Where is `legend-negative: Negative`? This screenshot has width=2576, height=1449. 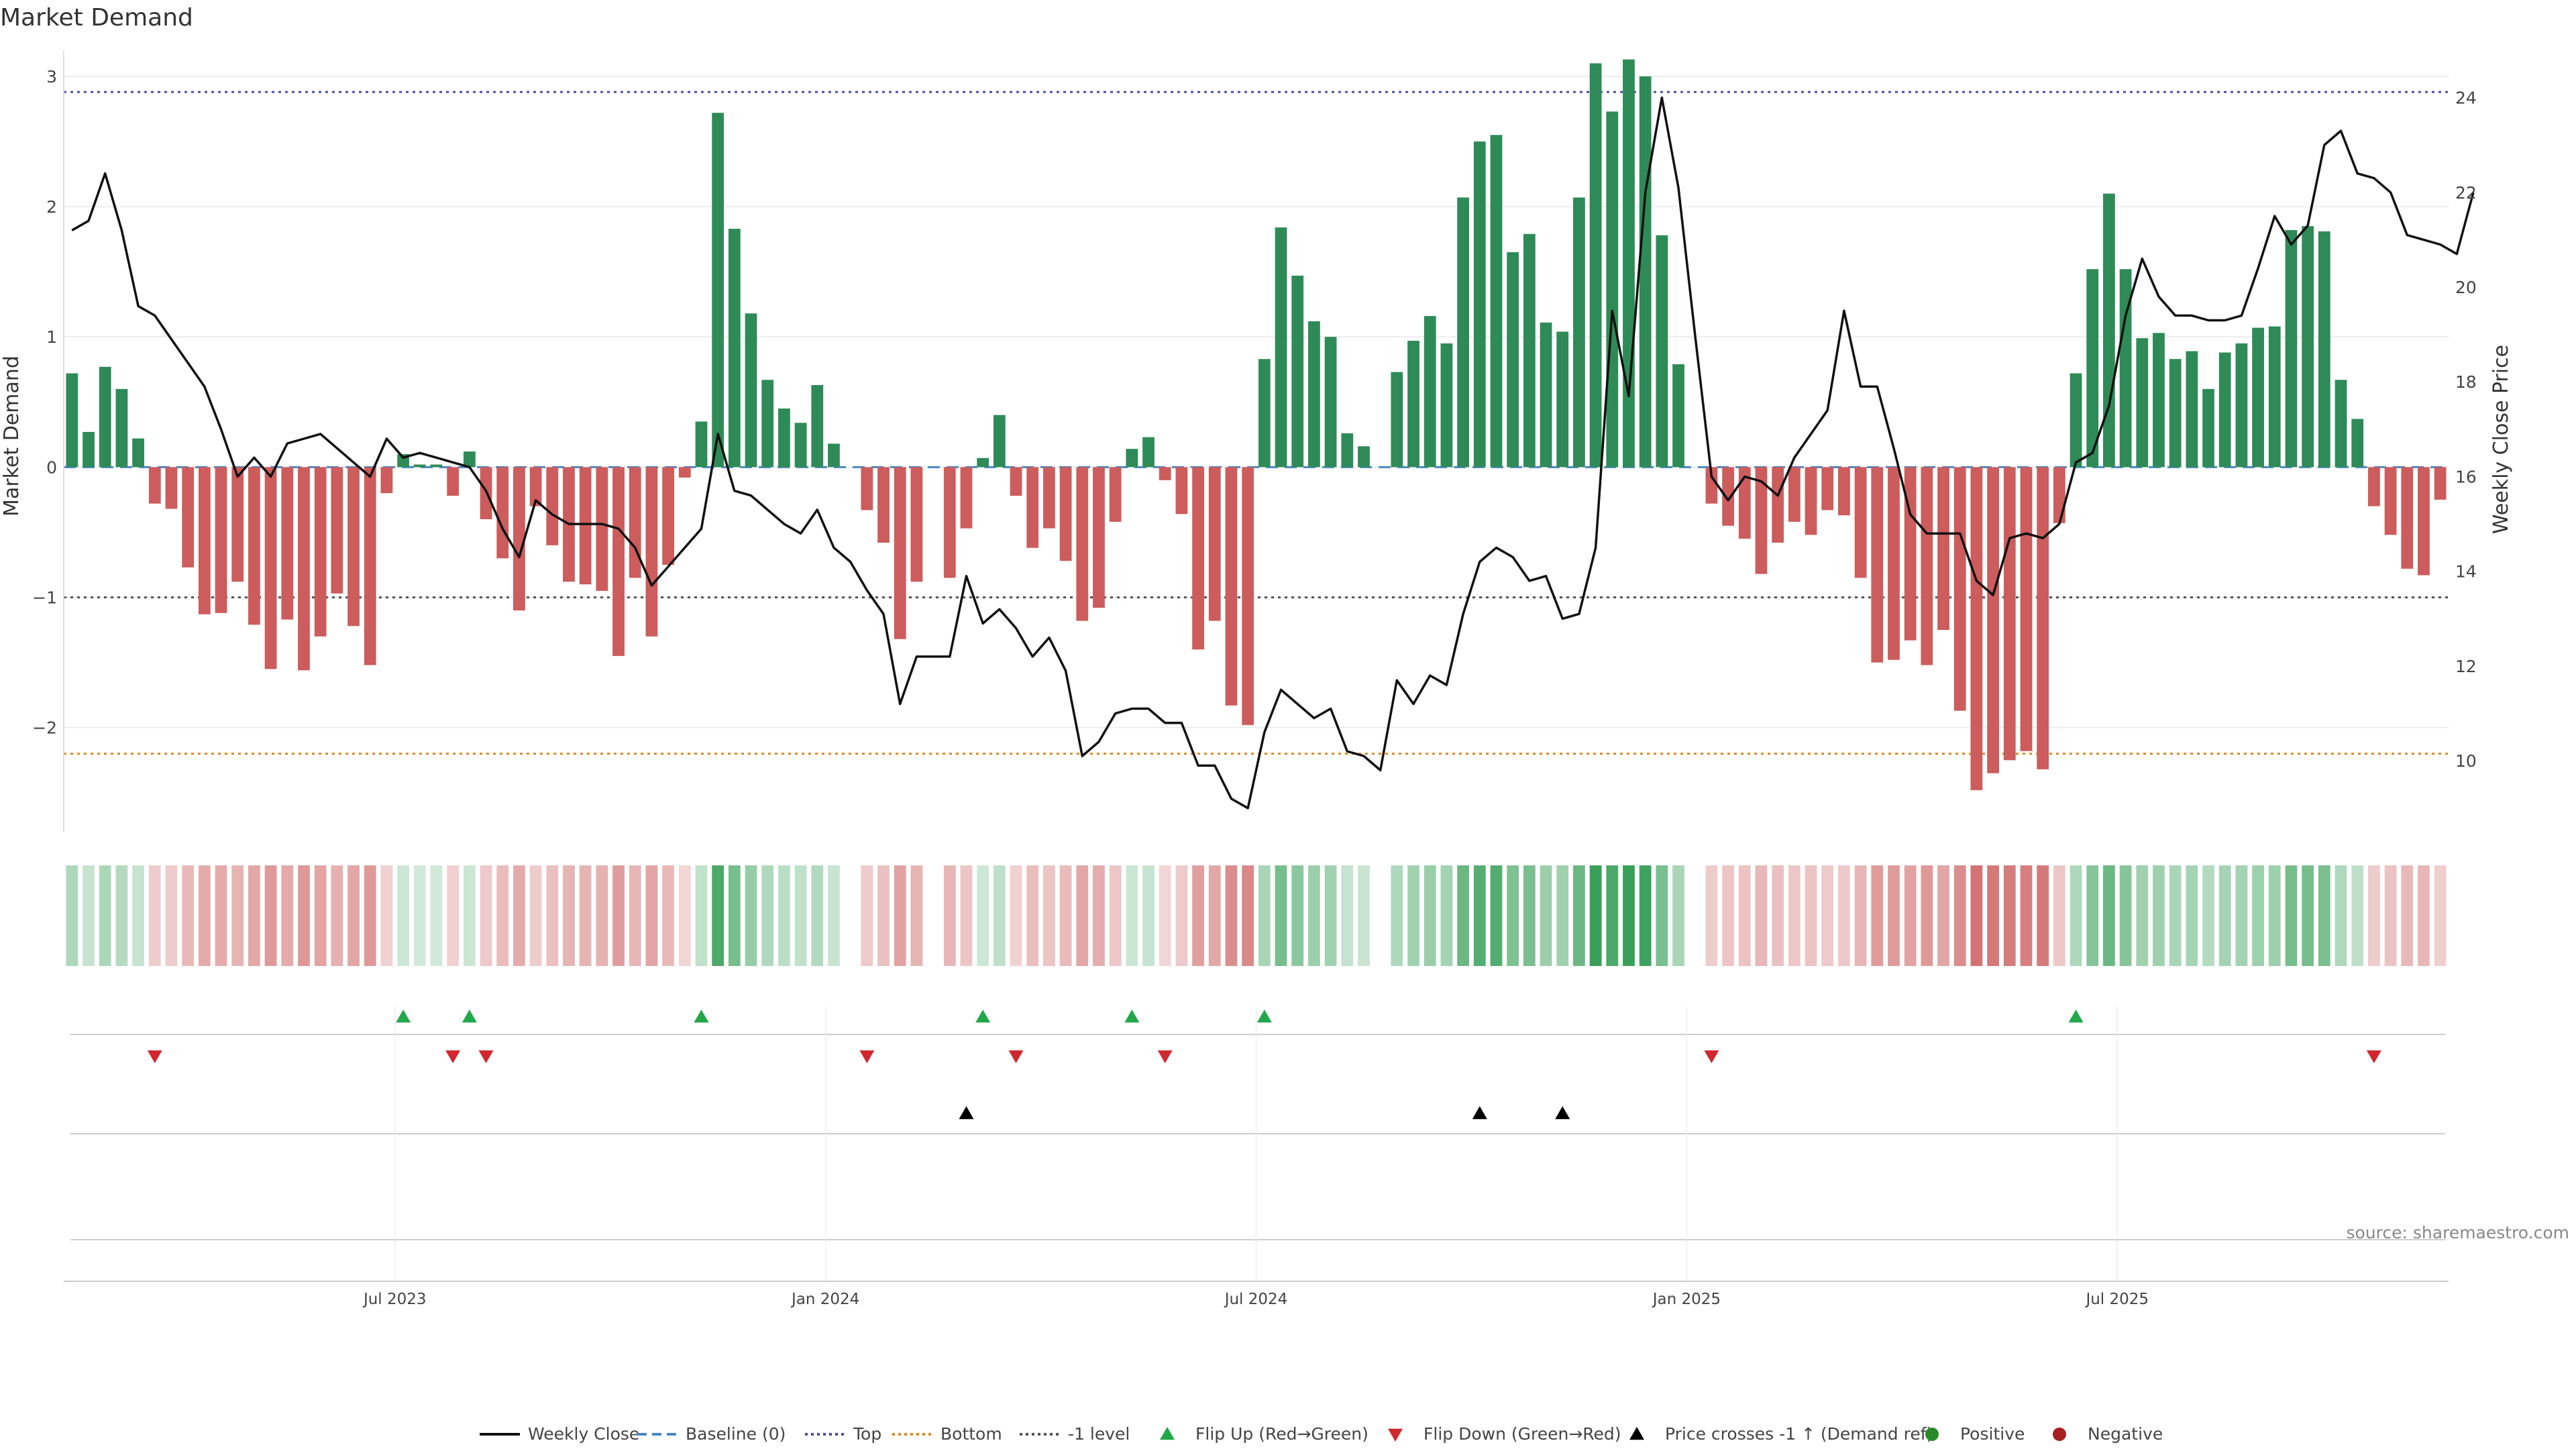
legend-negative: Negative is located at coordinates (2125, 1434).